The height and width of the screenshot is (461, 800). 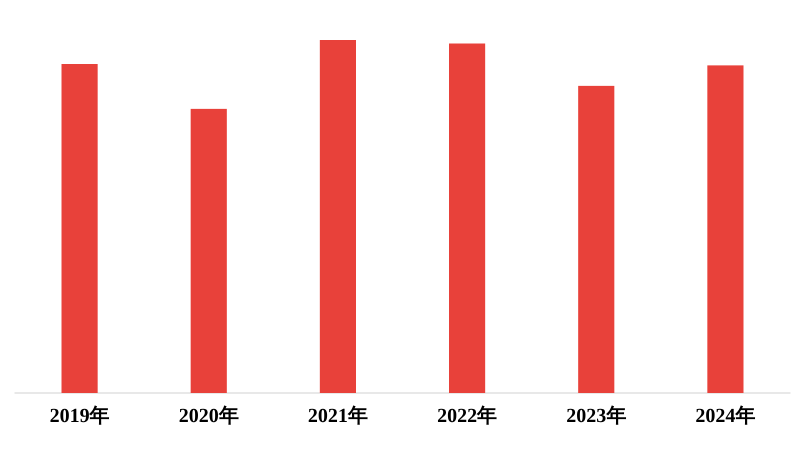 I want to click on x-tick-label: 2020年, so click(x=208, y=416).